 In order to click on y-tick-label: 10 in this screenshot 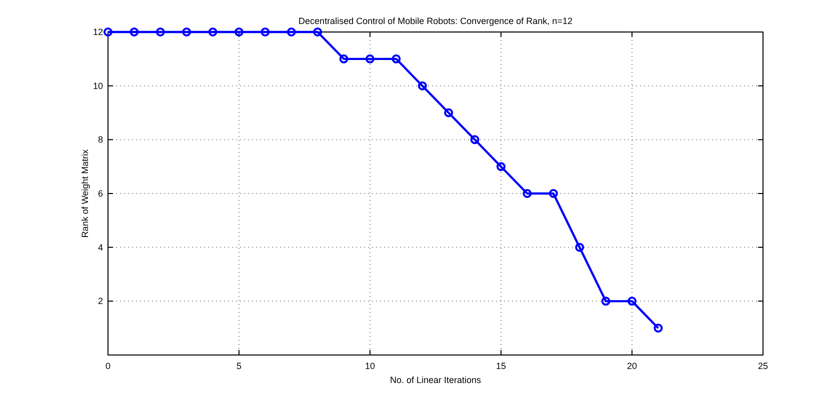, I will do `click(97, 85)`.